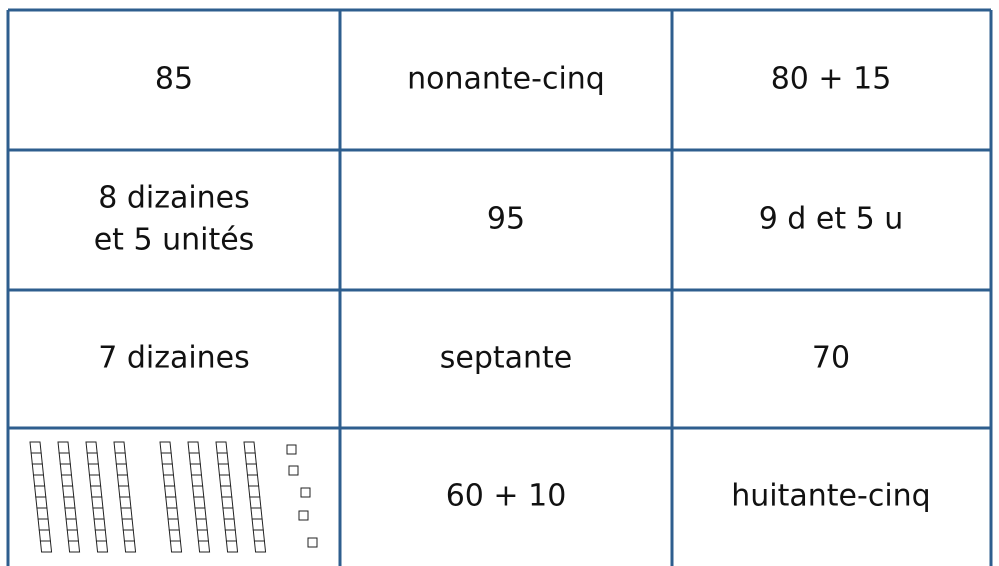  What do you see at coordinates (506, 79) in the screenshot?
I see `cell-text: nonante-cinq` at bounding box center [506, 79].